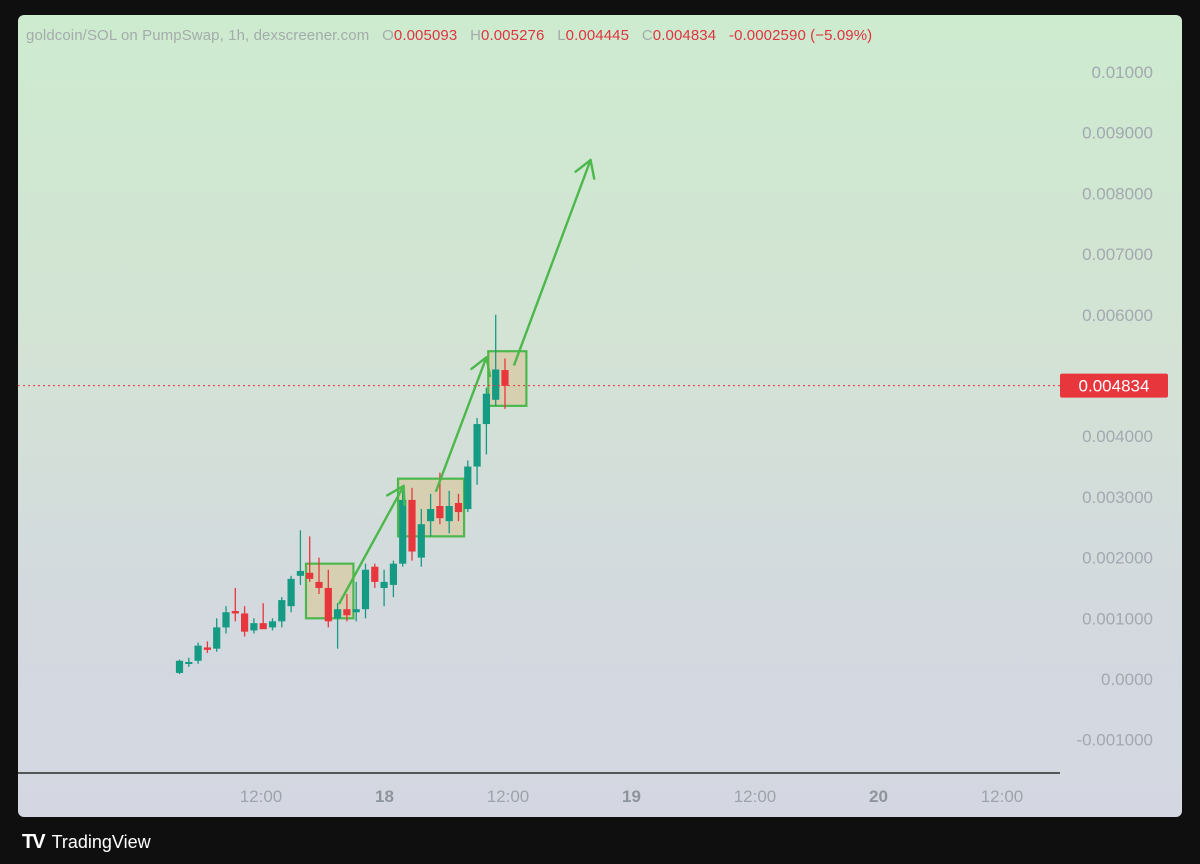  I want to click on x-tick-label: 20, so click(878, 796).